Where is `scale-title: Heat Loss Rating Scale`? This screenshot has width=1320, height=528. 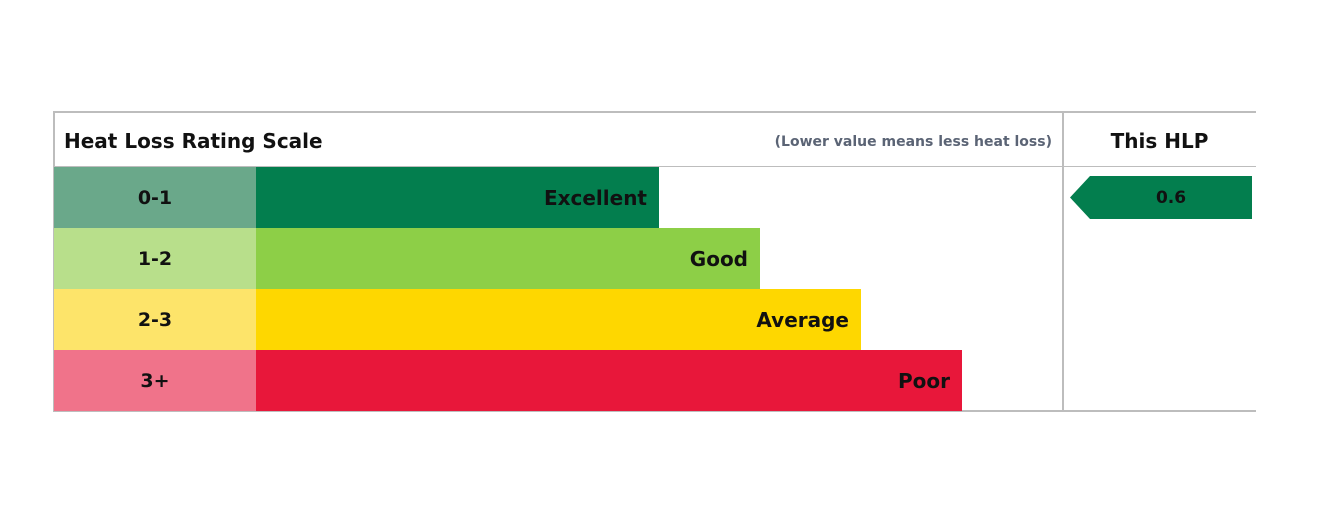 scale-title: Heat Loss Rating Scale is located at coordinates (193, 141).